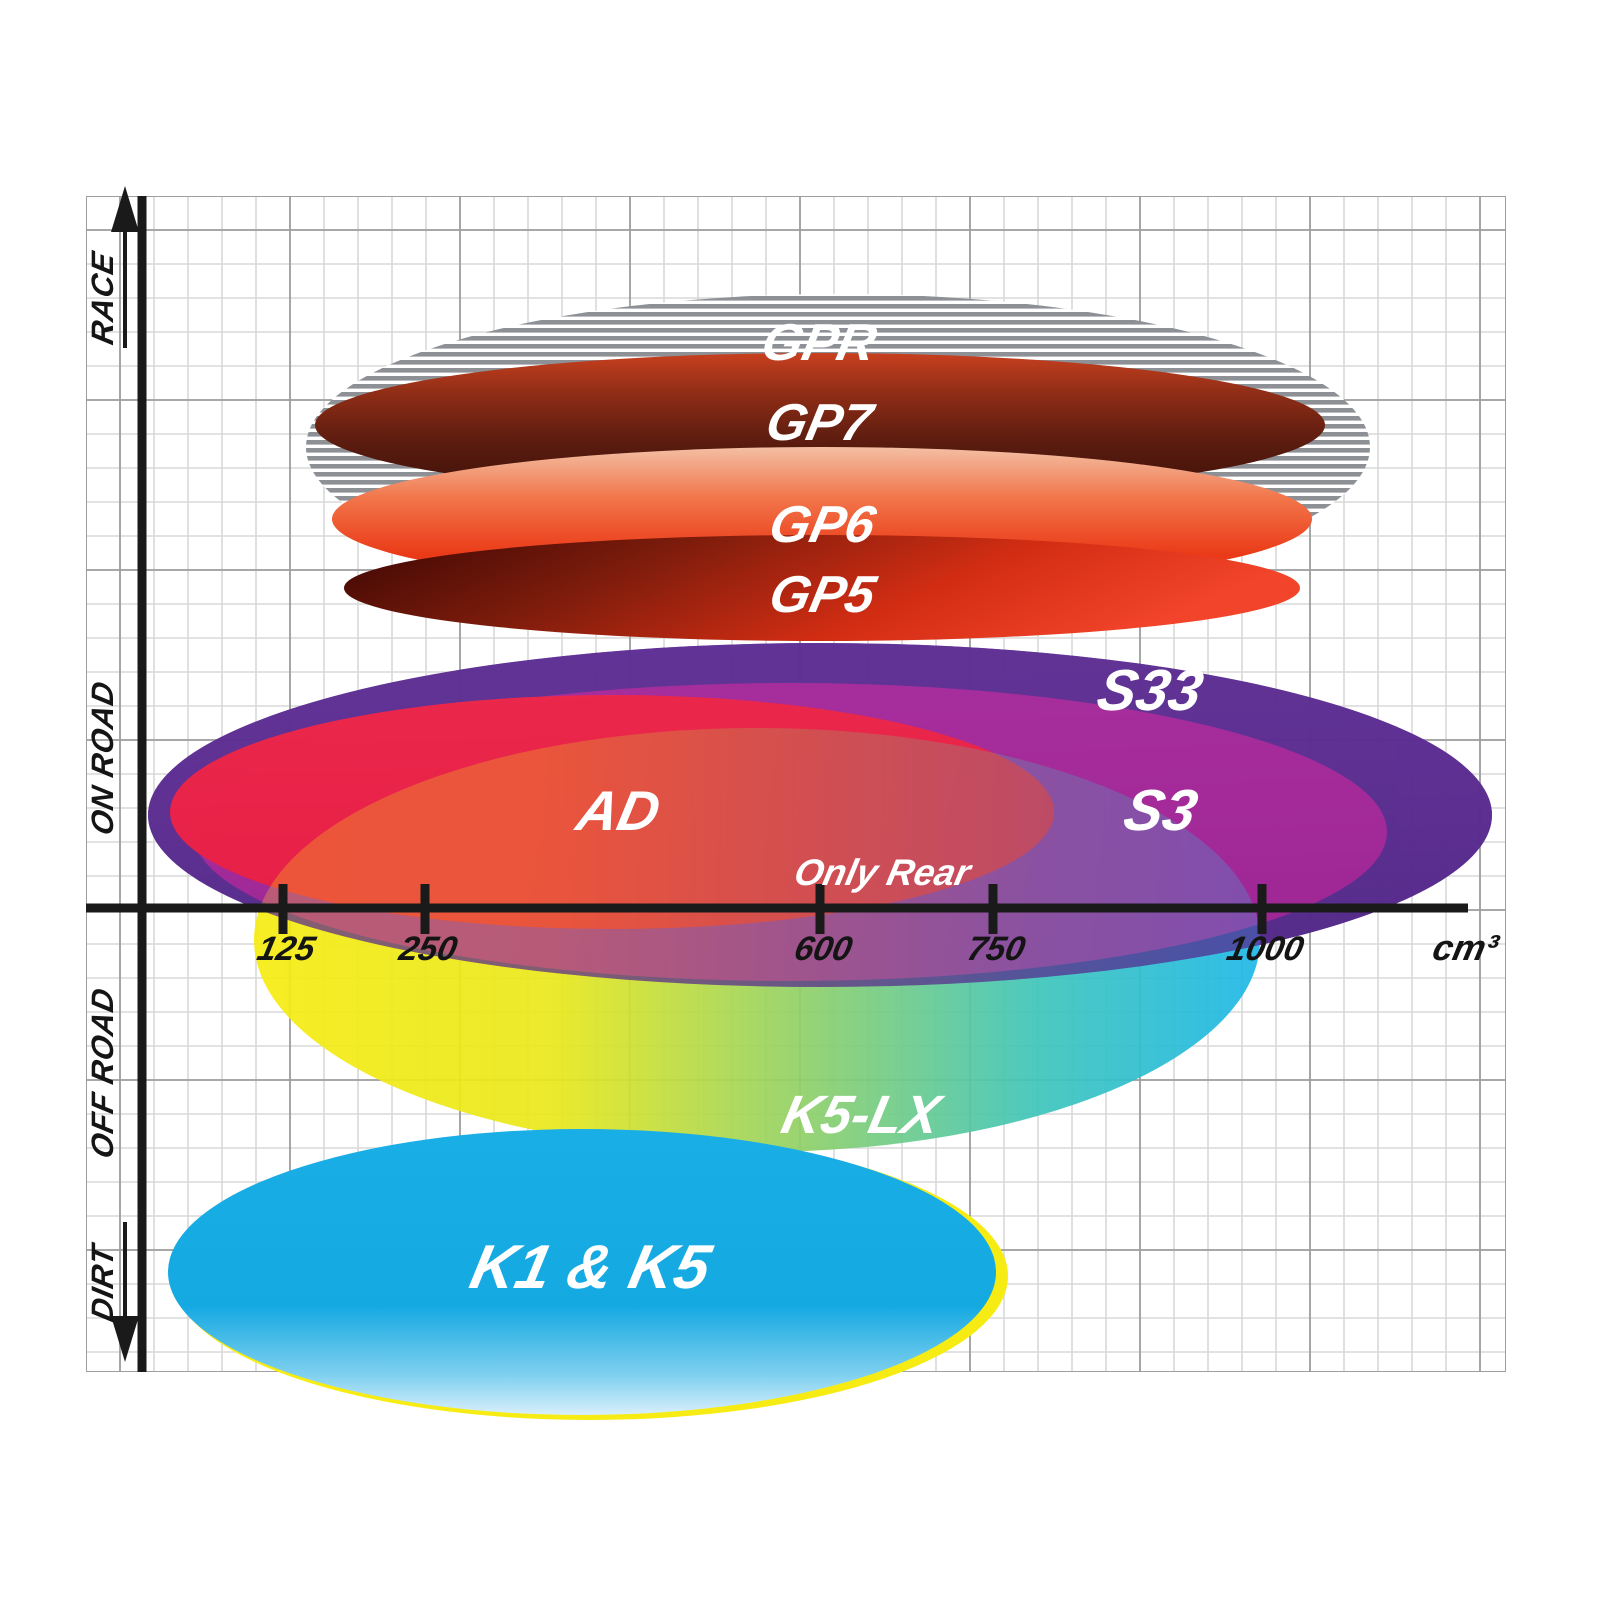  I want to click on region-label-gpr: GPR, so click(819, 343).